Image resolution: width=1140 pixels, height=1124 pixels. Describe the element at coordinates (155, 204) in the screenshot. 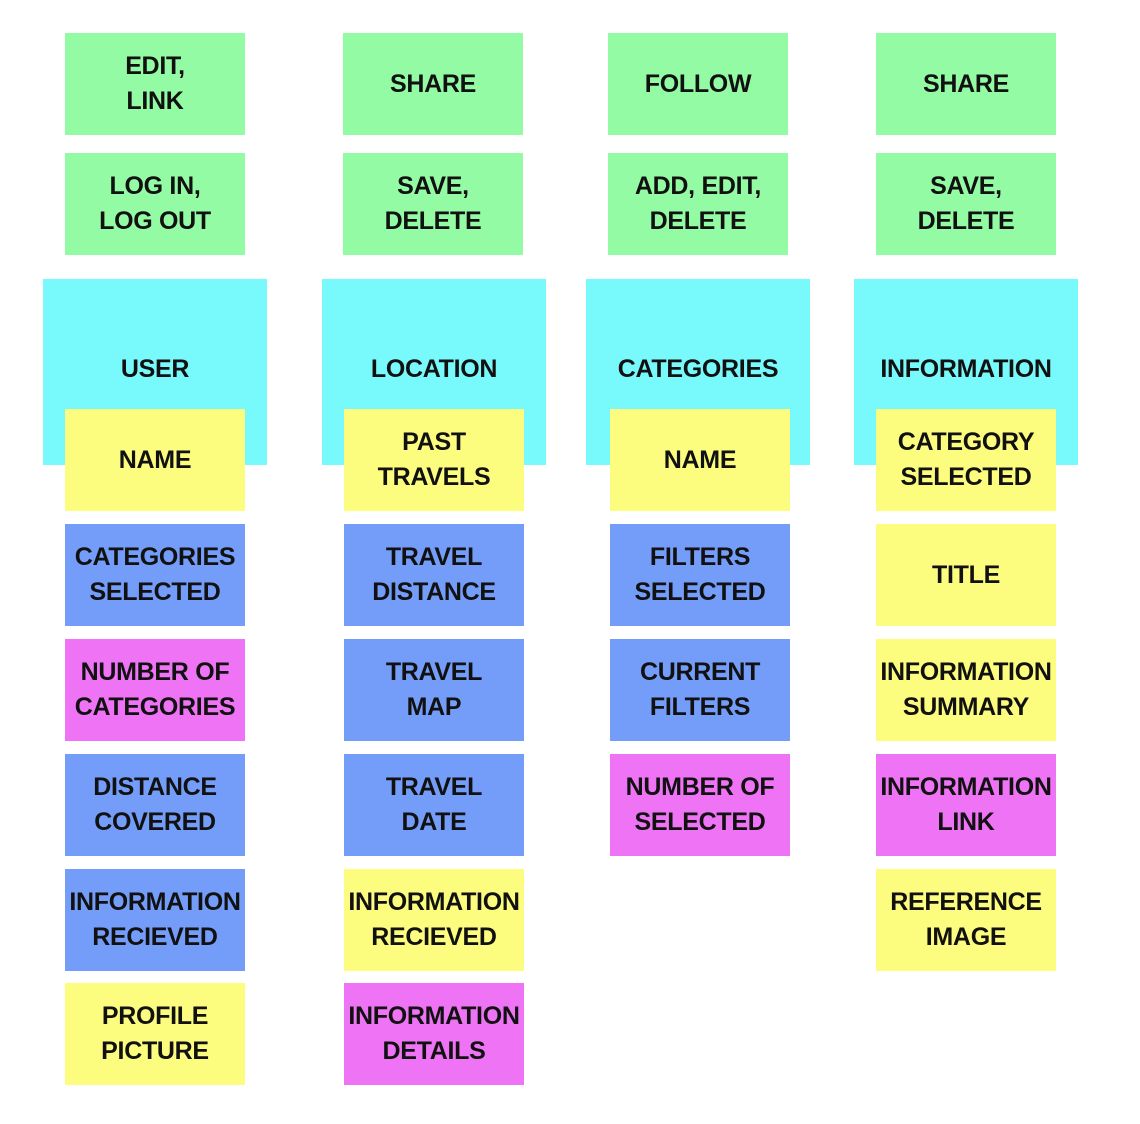

I see `action-note-log-in-out: LOG IN, LOG OUT` at that location.